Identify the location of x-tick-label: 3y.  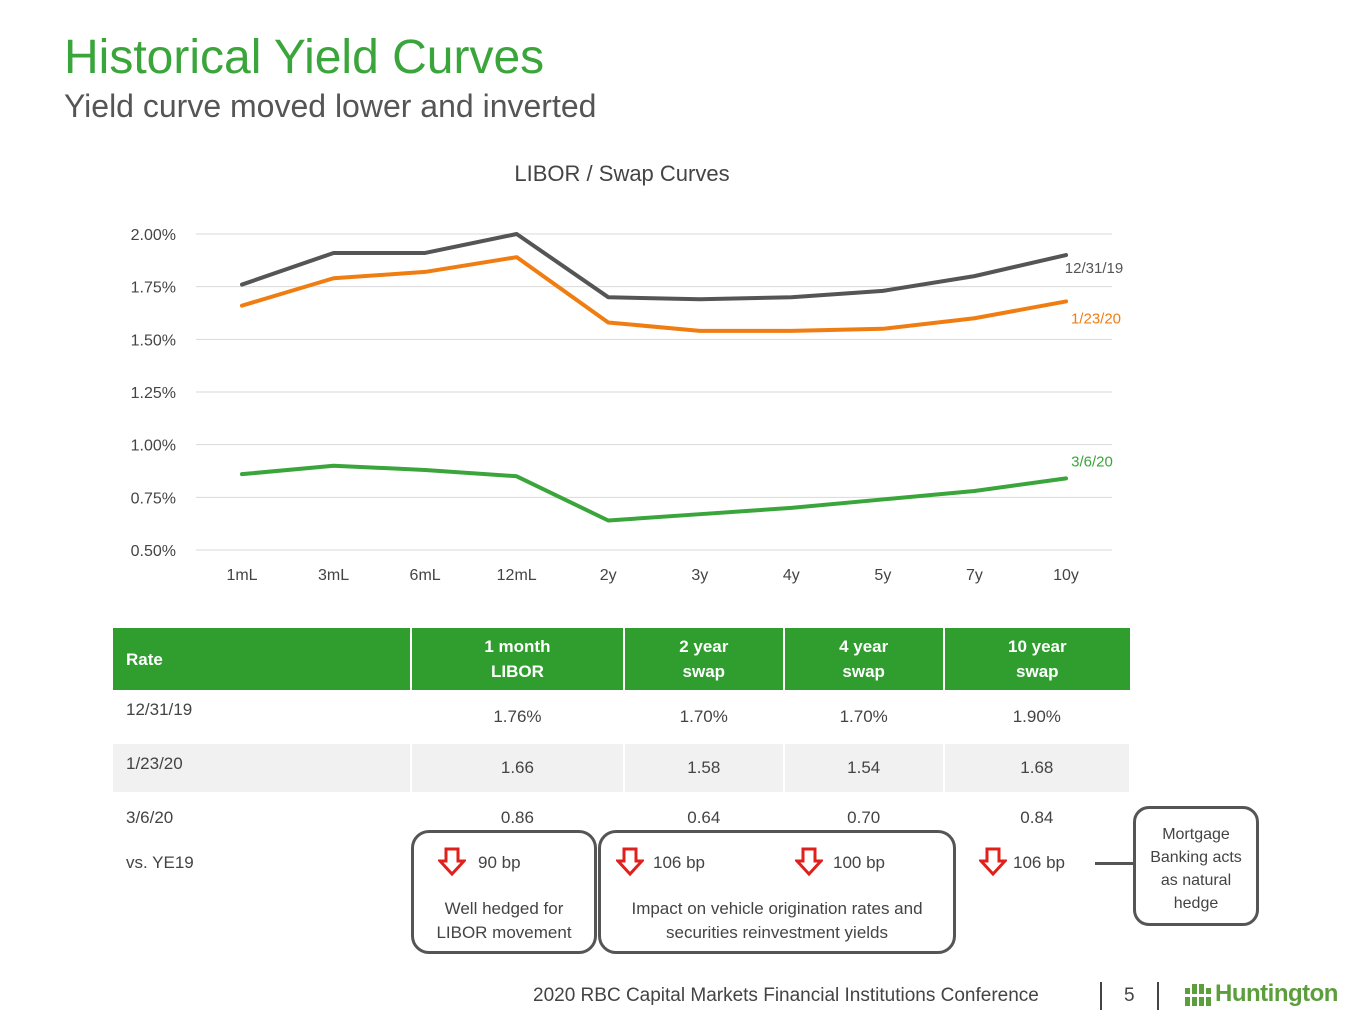
(699, 575).